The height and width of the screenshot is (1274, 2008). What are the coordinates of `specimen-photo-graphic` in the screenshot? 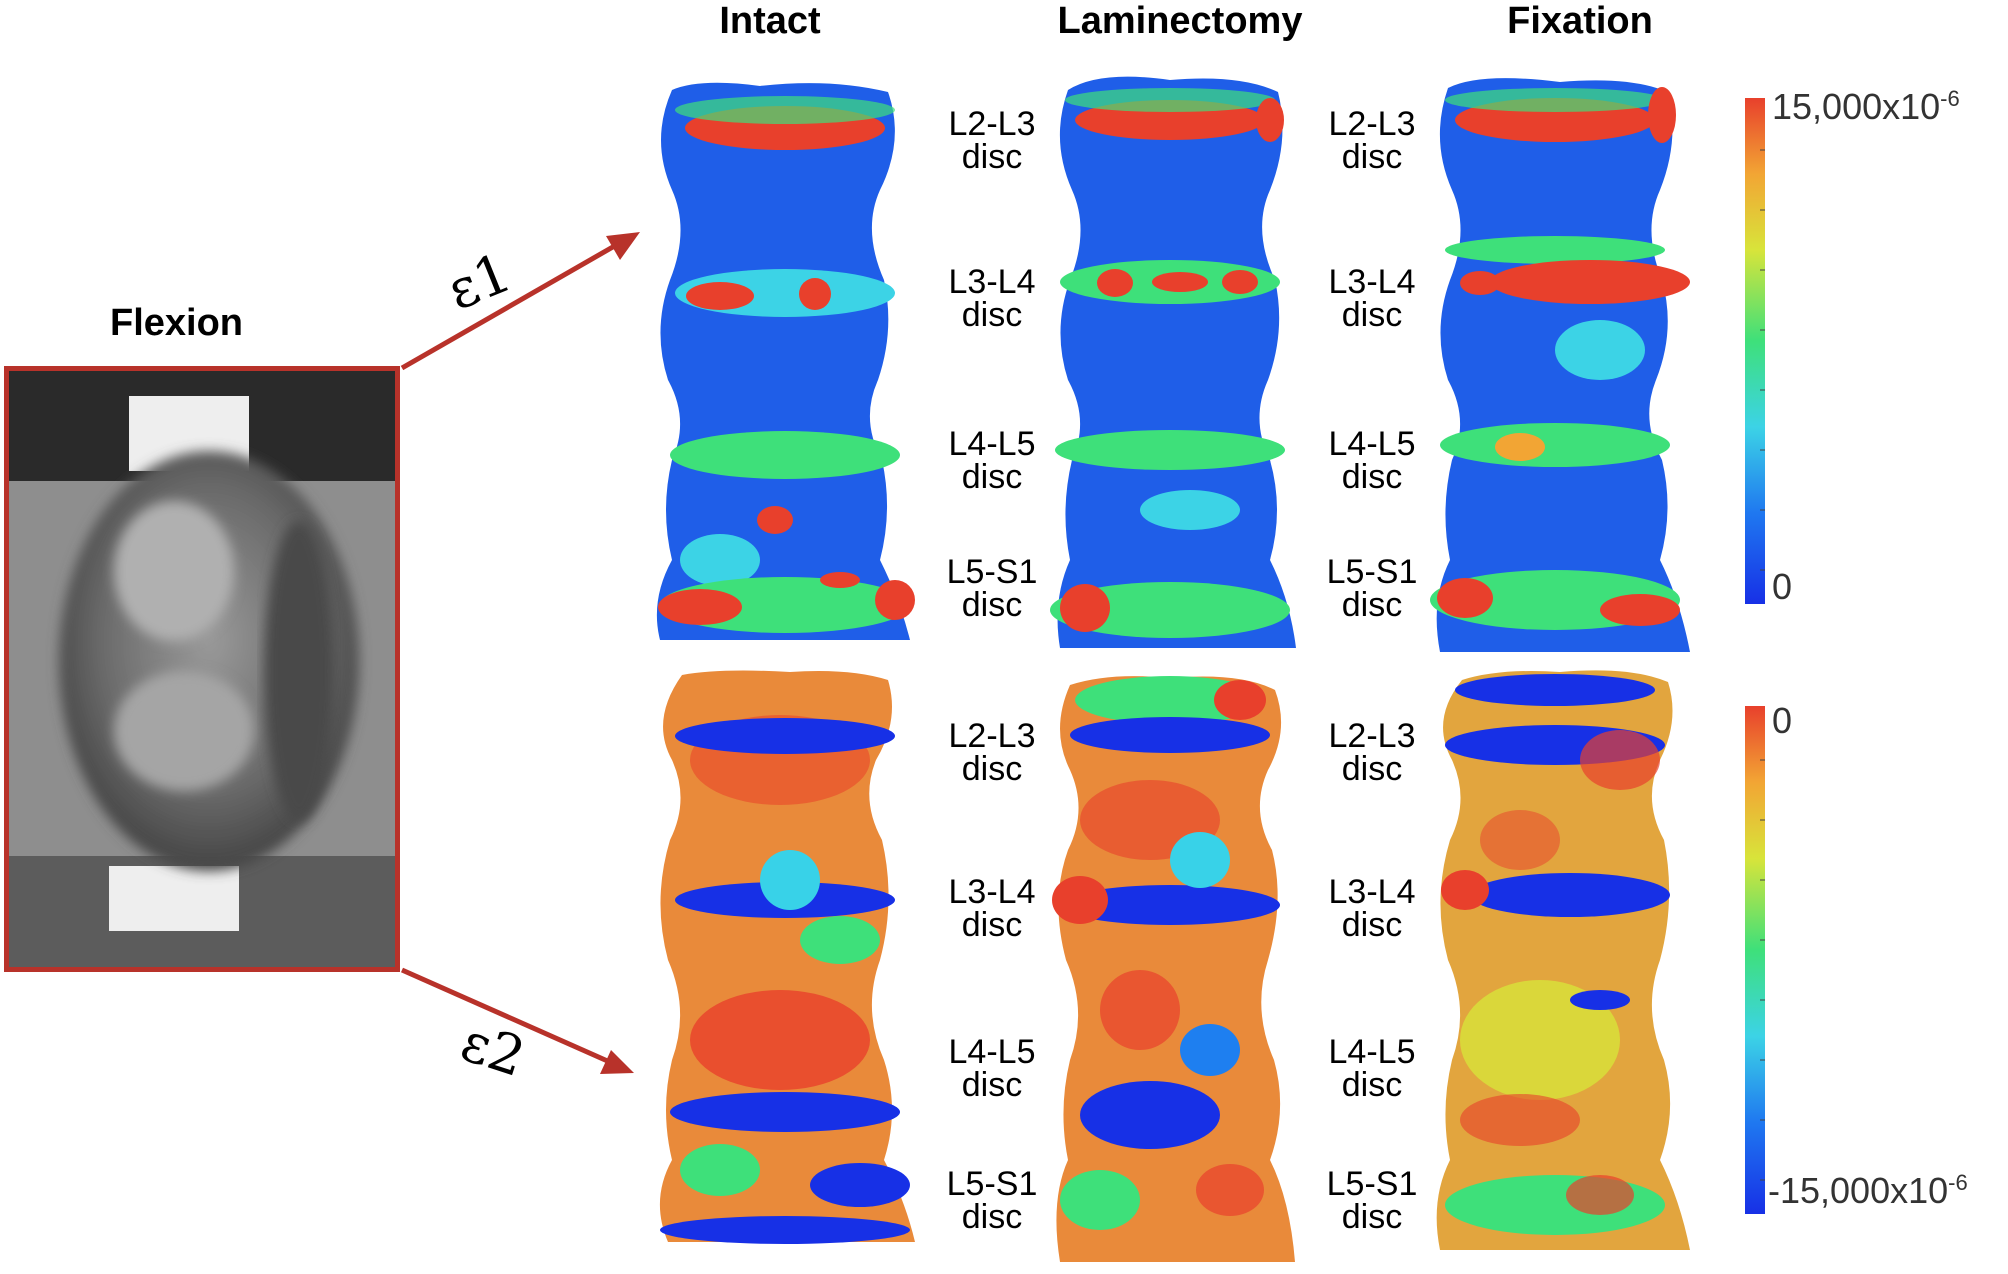 It's located at (202, 669).